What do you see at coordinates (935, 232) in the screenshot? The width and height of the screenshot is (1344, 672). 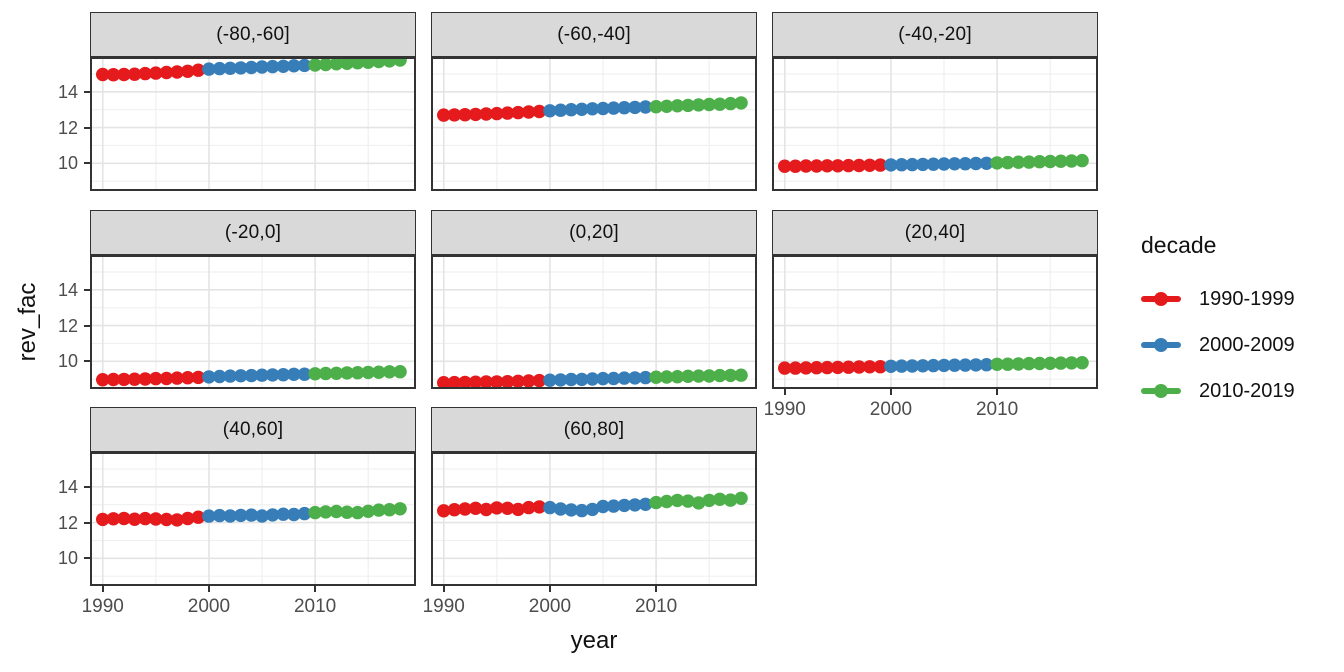 I see `facet-strip-label: (20,40]` at bounding box center [935, 232].